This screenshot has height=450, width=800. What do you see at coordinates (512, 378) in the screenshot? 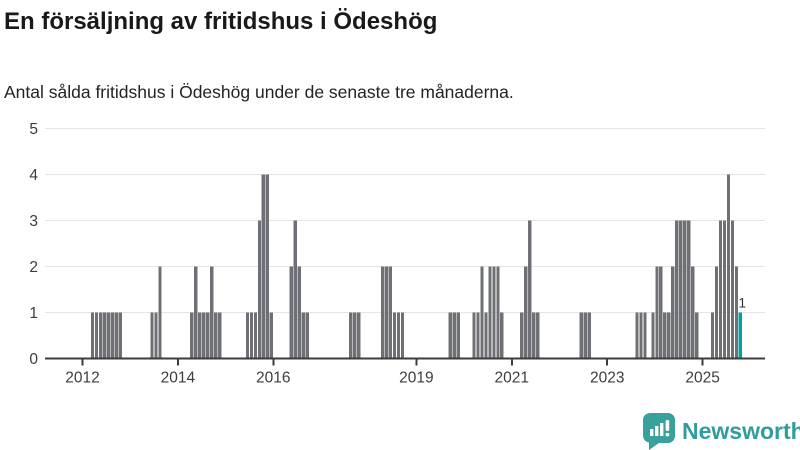
I see `x-tick-label-2021: 2021` at bounding box center [512, 378].